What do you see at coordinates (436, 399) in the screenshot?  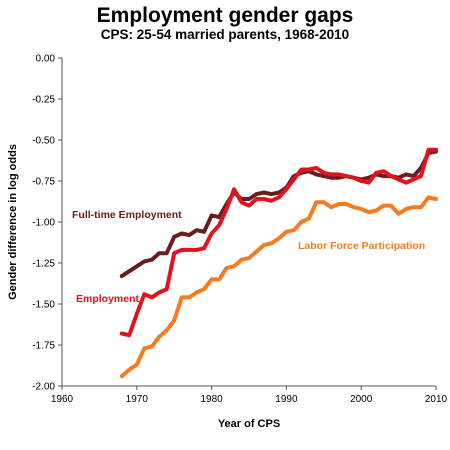 I see `x-tick-label: 2010` at bounding box center [436, 399].